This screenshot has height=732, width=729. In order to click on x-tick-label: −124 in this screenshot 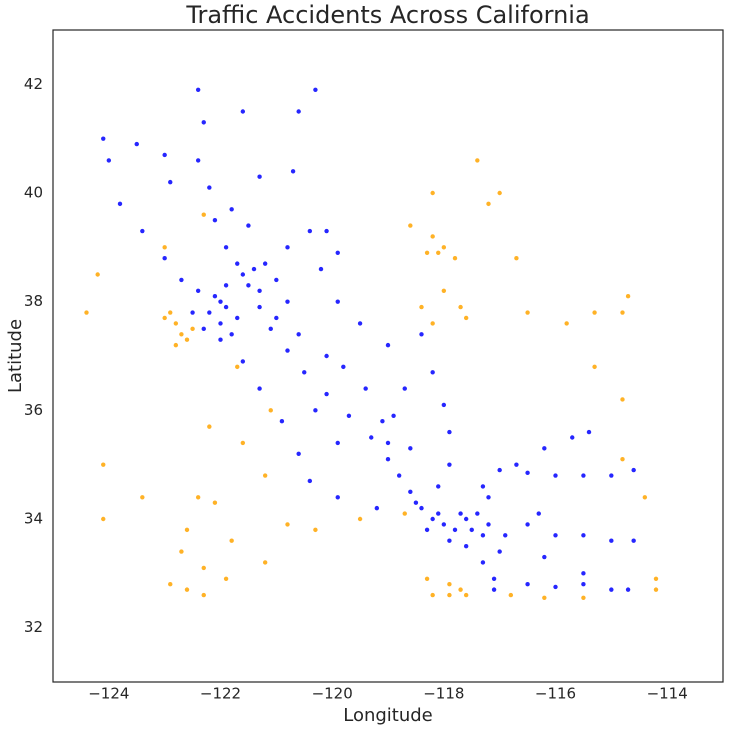, I will do `click(108, 694)`.